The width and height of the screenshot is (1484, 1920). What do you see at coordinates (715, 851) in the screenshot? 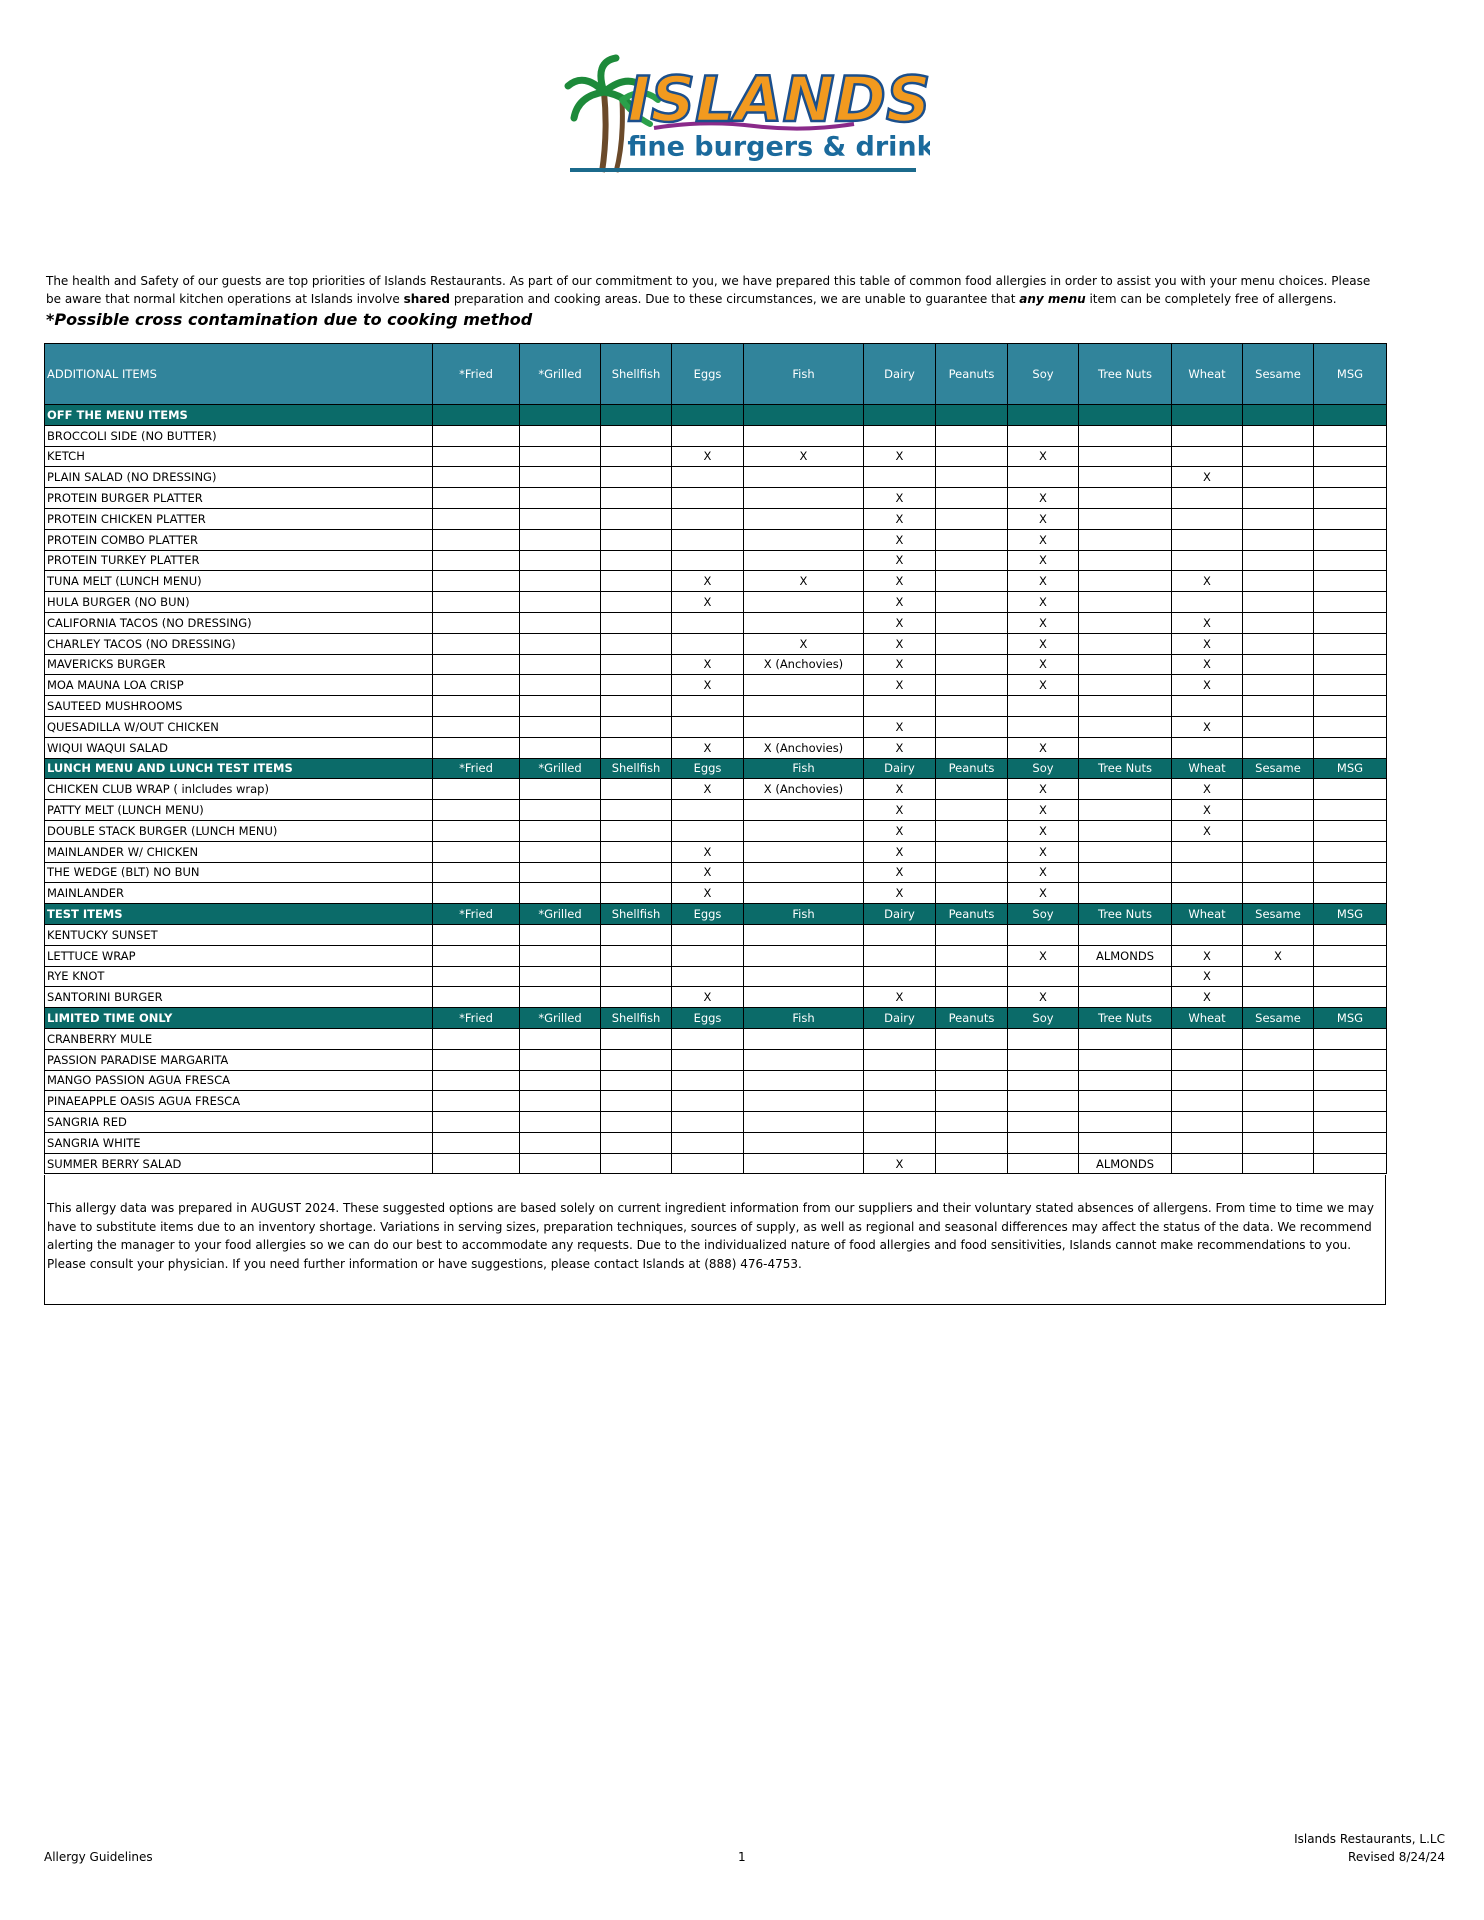
I see `item-row: MAINLANDER W/ CHICKEN X X X` at bounding box center [715, 851].